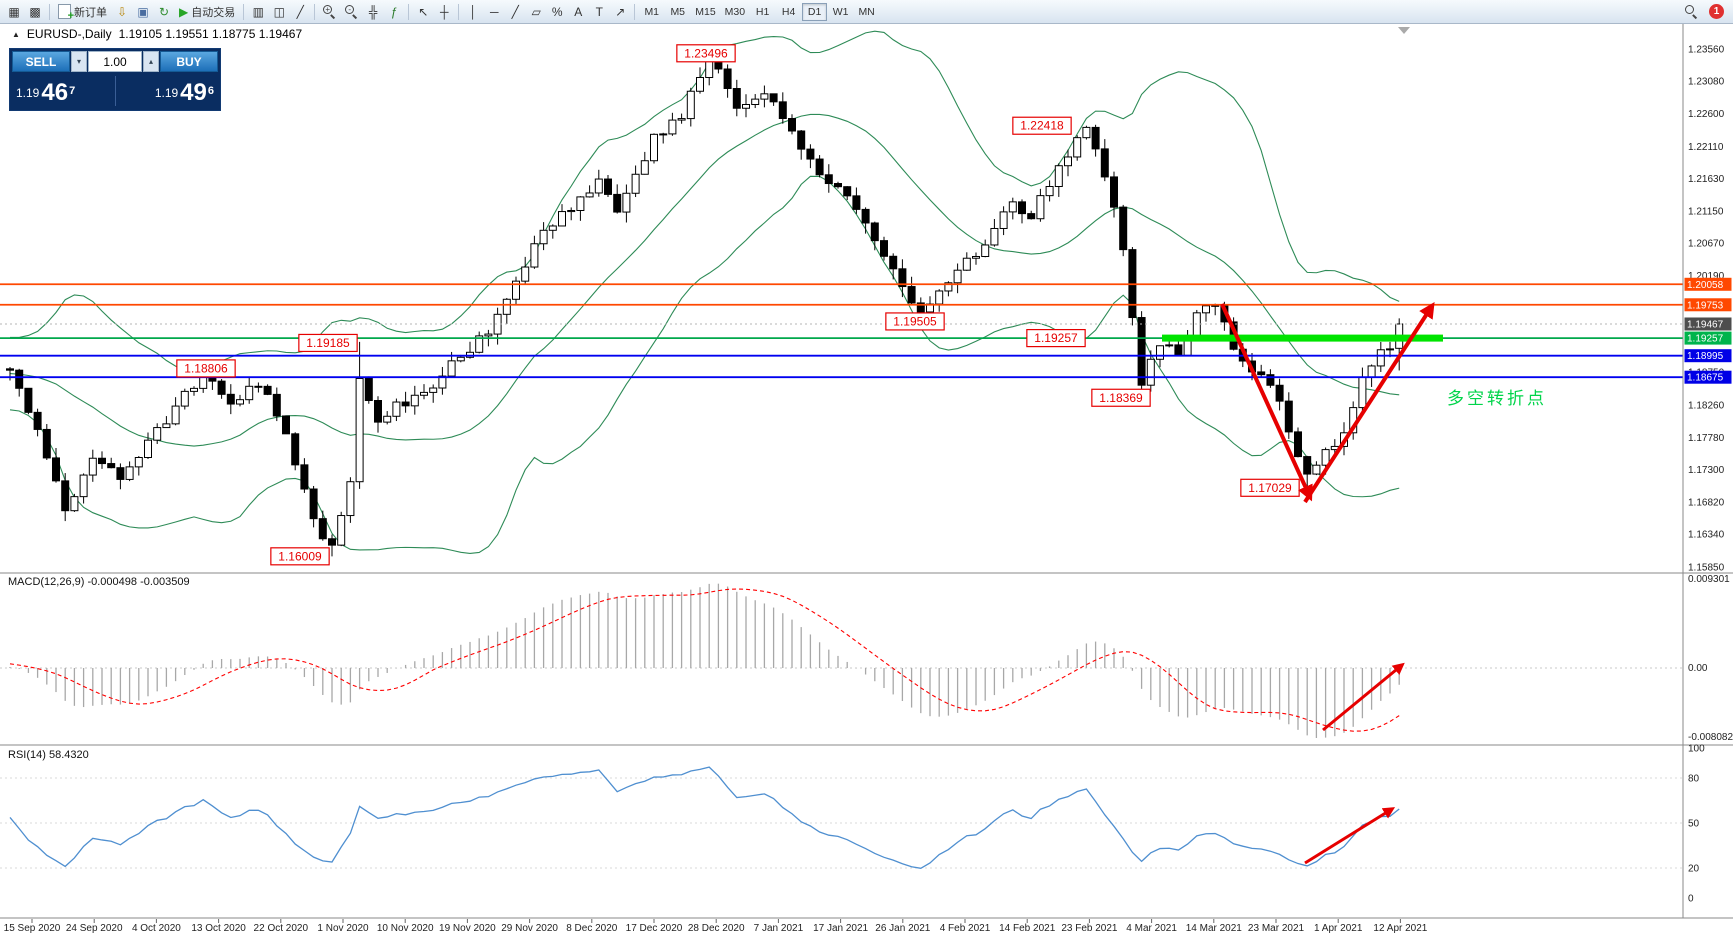 The image size is (1733, 945). What do you see at coordinates (1708, 356) in the screenshot?
I see `price-axis-tag: 1.18995` at bounding box center [1708, 356].